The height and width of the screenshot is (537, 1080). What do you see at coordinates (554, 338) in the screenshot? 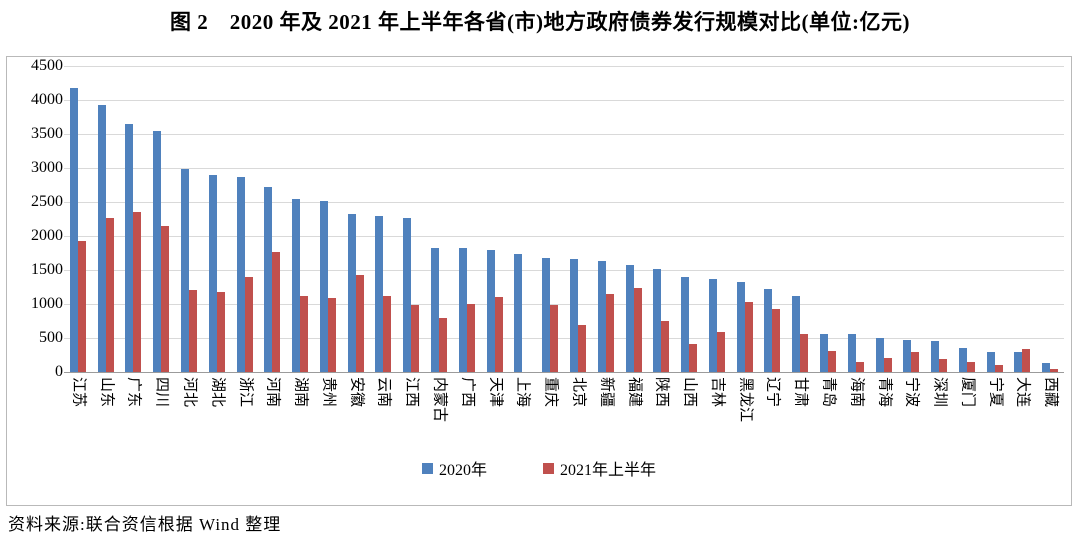
I see `bar-2021h1-重庆` at bounding box center [554, 338].